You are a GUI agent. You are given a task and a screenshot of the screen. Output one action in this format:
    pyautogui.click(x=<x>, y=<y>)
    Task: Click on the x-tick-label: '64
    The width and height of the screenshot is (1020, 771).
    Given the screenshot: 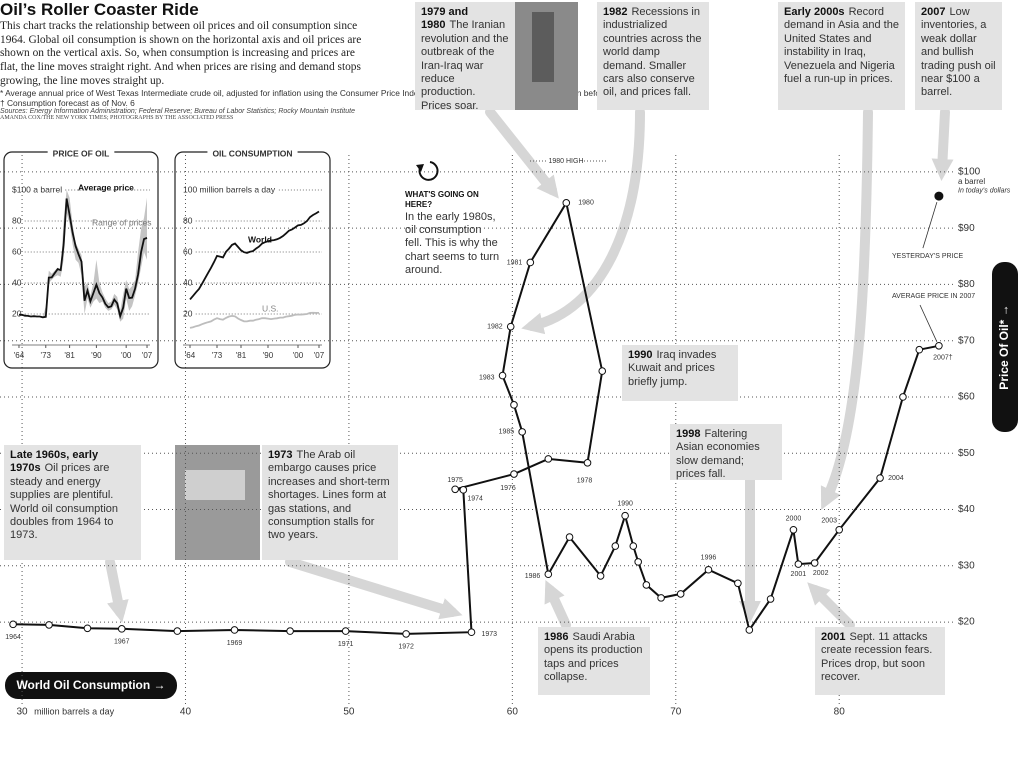 What is the action you would take?
    pyautogui.click(x=19, y=355)
    